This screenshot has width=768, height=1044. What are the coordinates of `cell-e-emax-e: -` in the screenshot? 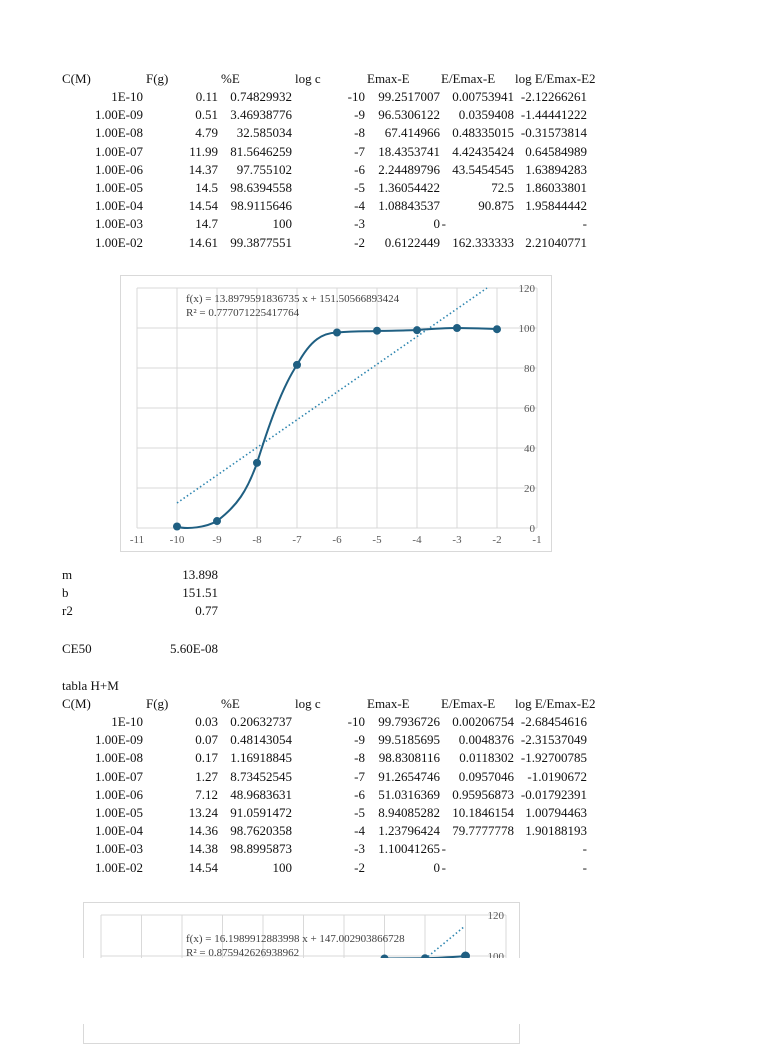 It's located at (443, 867).